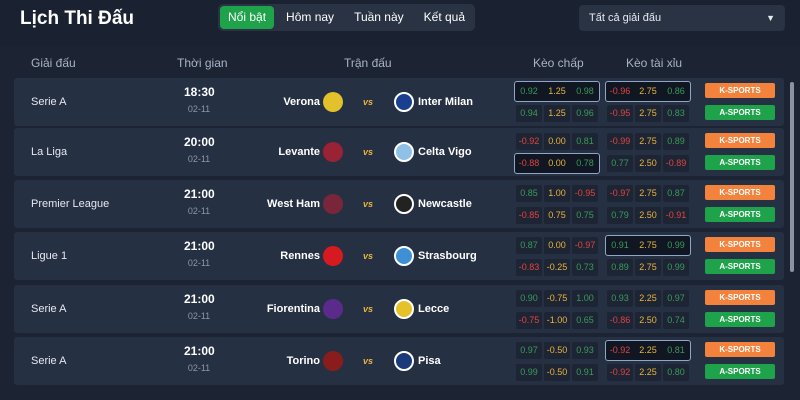 The width and height of the screenshot is (800, 400). I want to click on odds-value: -0.89, so click(676, 163).